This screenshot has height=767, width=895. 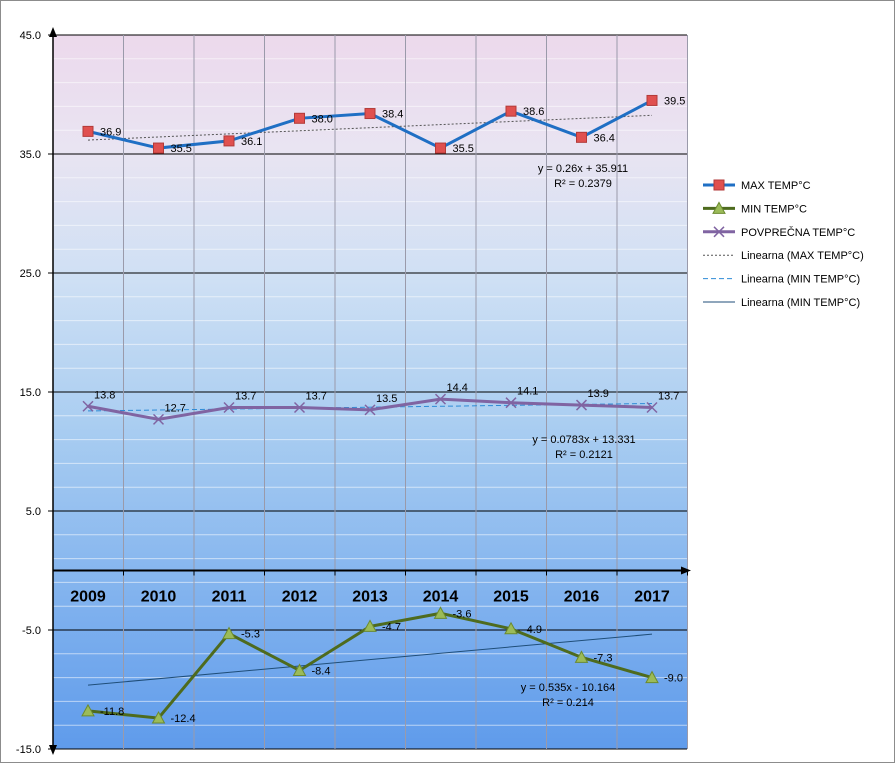 I want to click on data-label: 13.9, so click(x=598, y=394).